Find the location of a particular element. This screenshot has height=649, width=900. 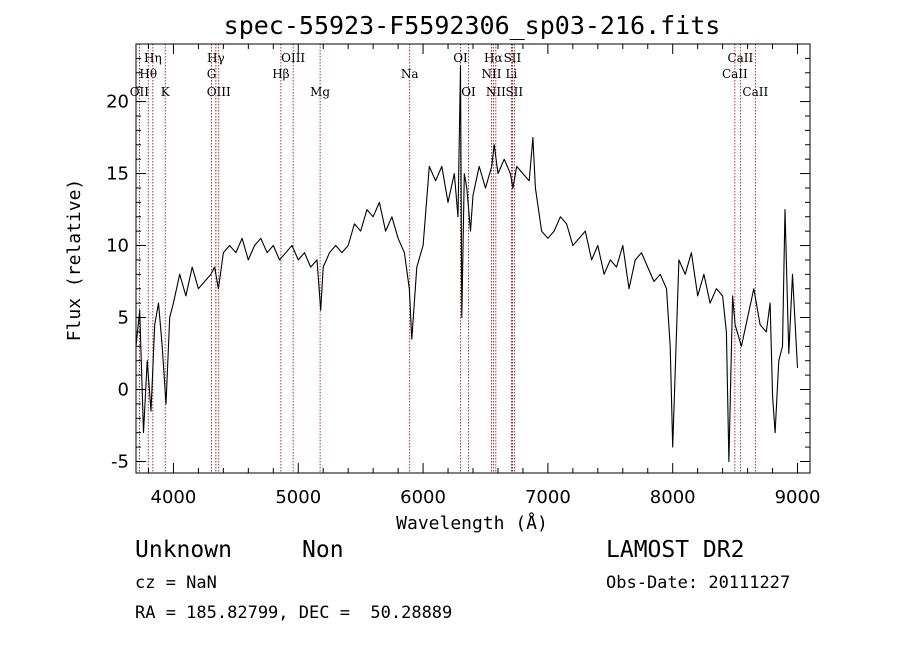

x-tick-label-7000: 7000 is located at coordinates (548, 497).